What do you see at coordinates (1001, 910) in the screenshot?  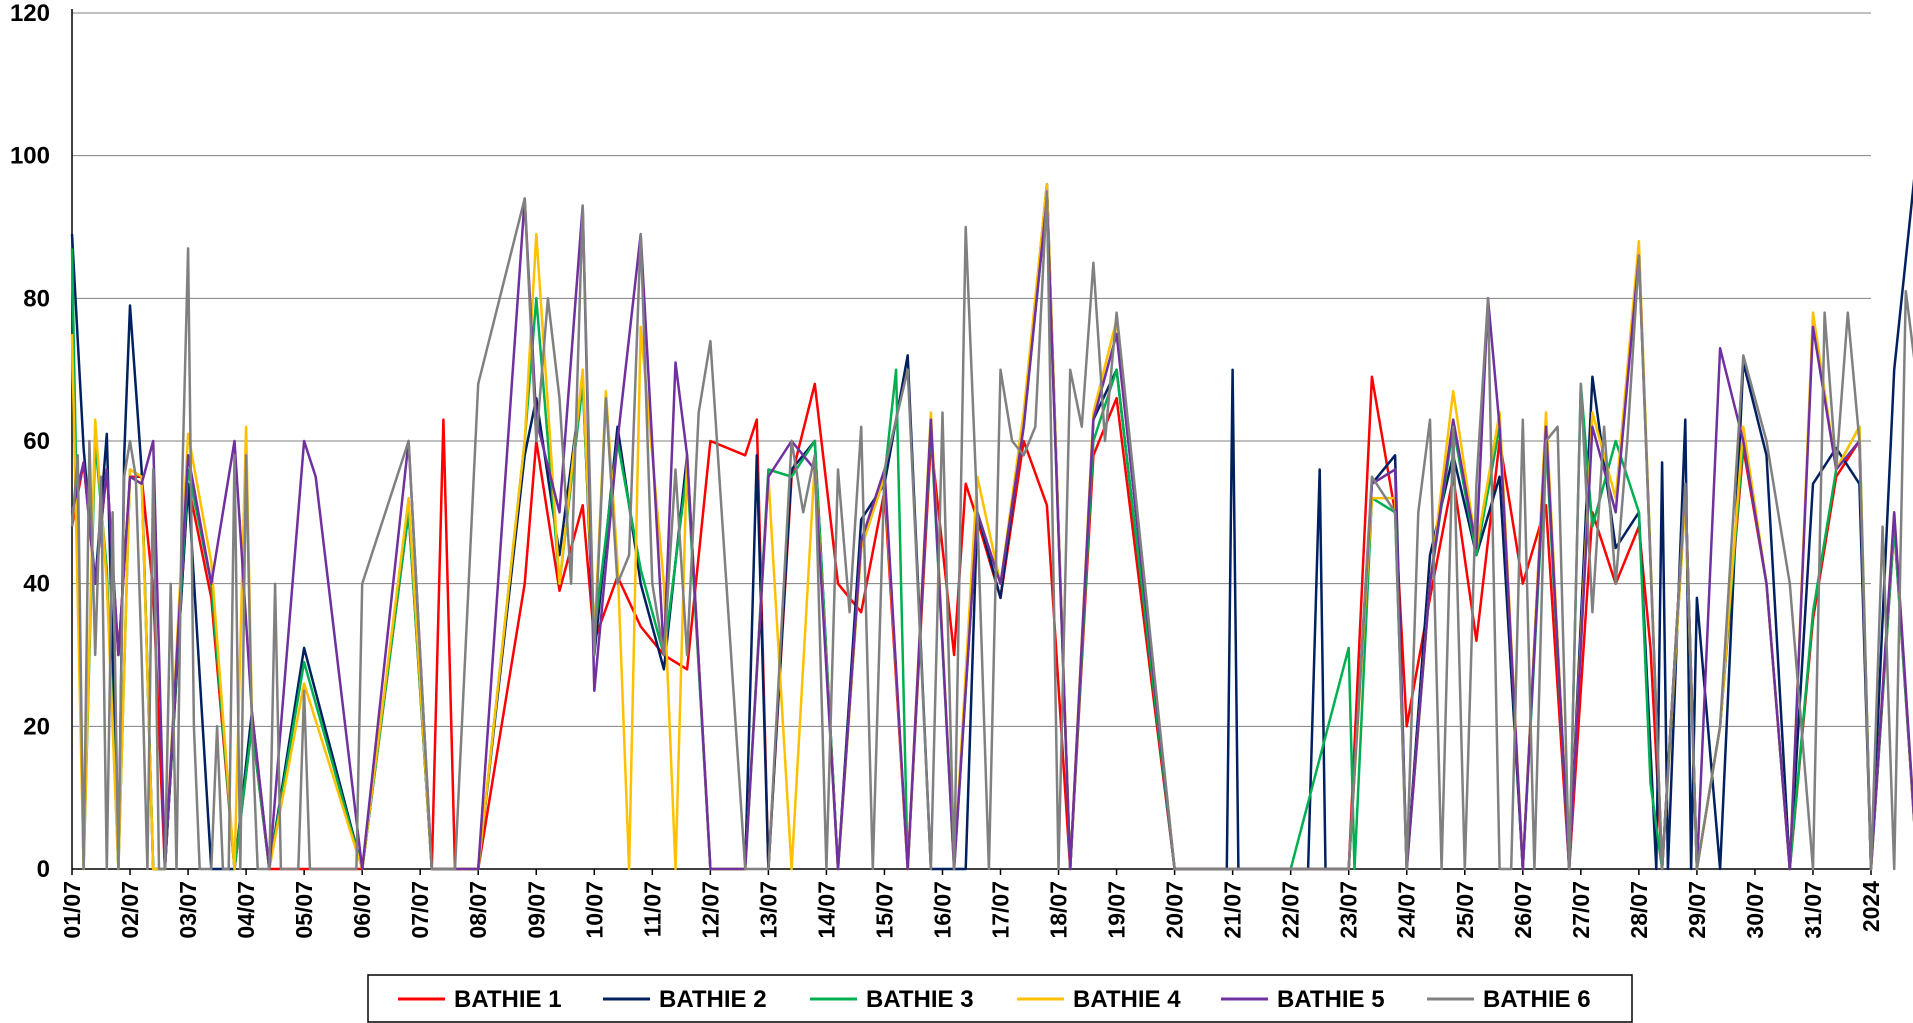 I see `x-tick-label: 17/07` at bounding box center [1001, 910].